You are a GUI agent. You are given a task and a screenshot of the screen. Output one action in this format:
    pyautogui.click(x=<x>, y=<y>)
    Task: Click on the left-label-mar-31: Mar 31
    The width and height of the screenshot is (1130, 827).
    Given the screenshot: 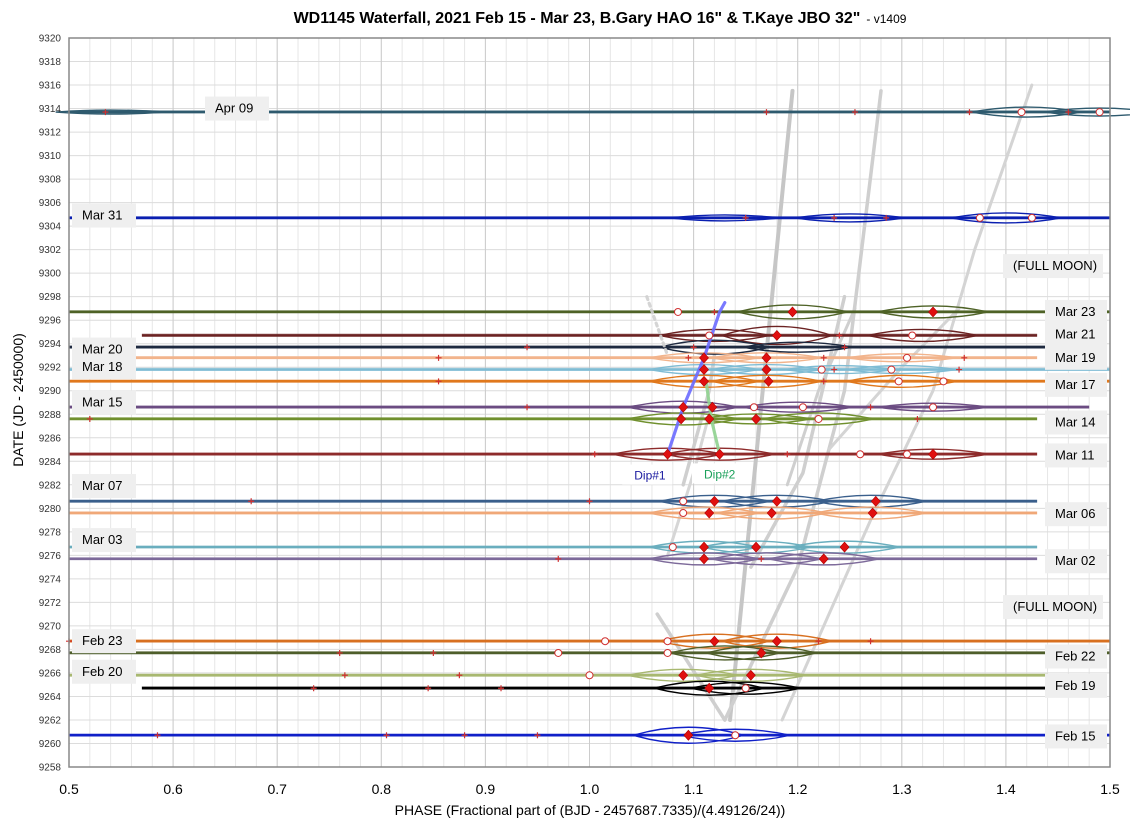 What is the action you would take?
    pyautogui.click(x=102, y=215)
    